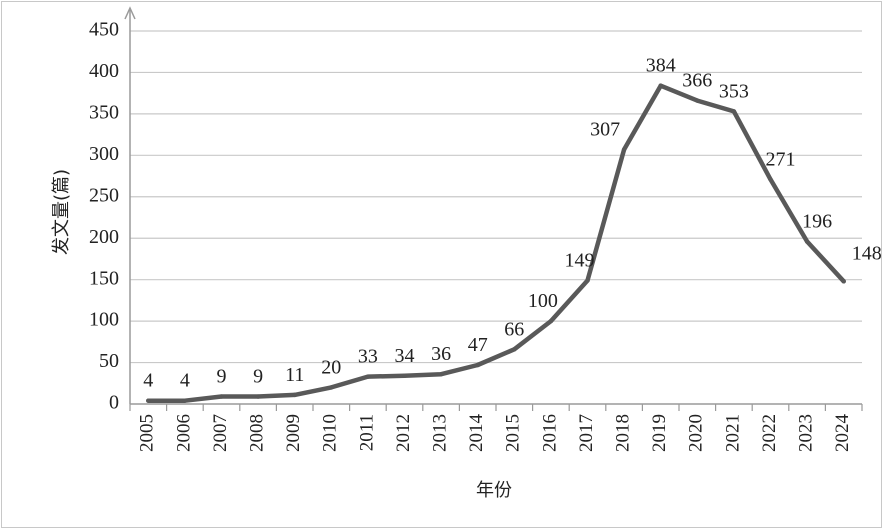  I want to click on y-tick-labels: 0 50 100 150 200 250 300 350 400 450, so click(104, 216).